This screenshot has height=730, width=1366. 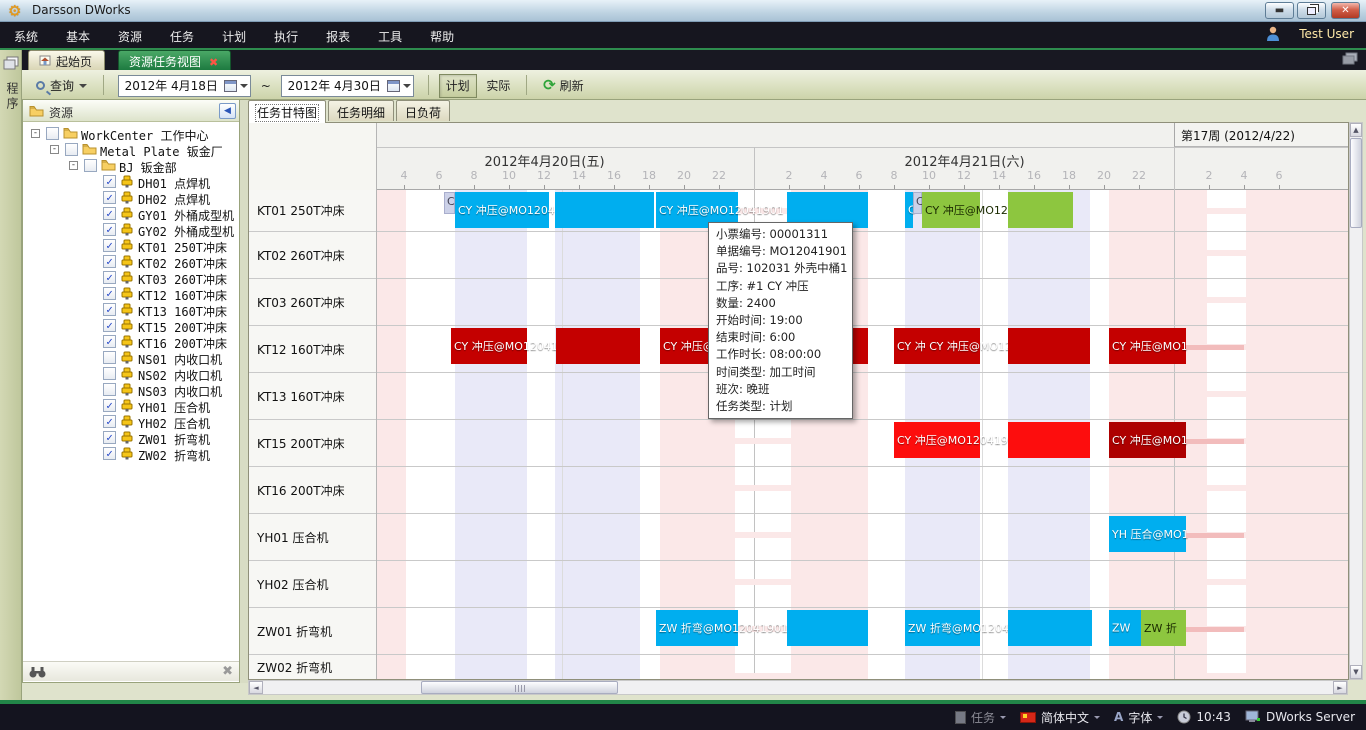 I want to click on tree-item: - BJ 钣金部, so click(x=131, y=166).